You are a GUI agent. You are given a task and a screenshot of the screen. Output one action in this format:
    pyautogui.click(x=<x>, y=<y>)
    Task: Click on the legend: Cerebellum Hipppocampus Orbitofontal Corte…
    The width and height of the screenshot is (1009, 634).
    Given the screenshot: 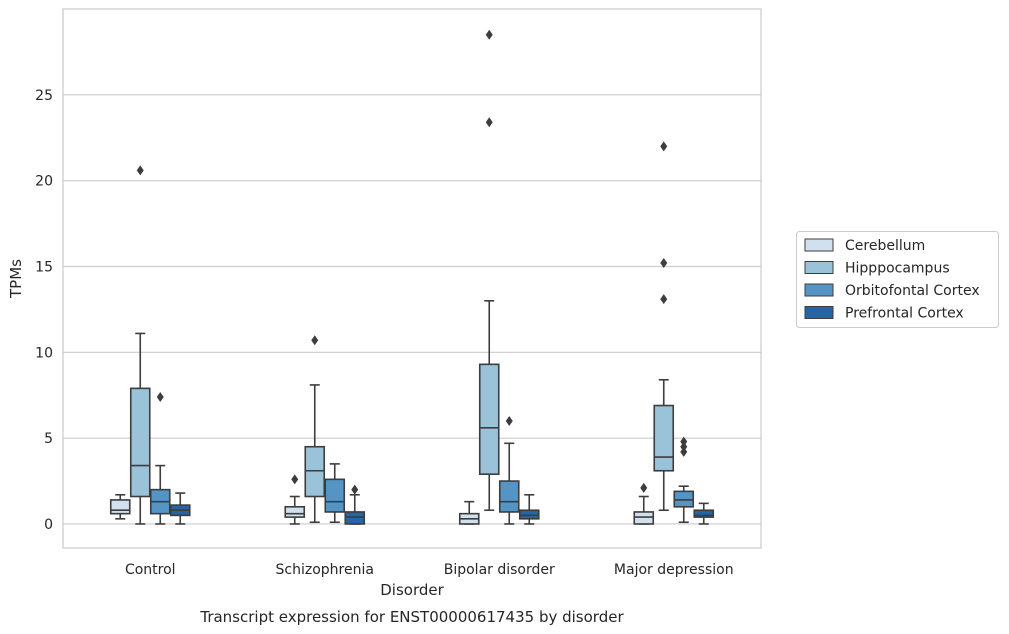 What is the action you would take?
    pyautogui.click(x=897, y=279)
    